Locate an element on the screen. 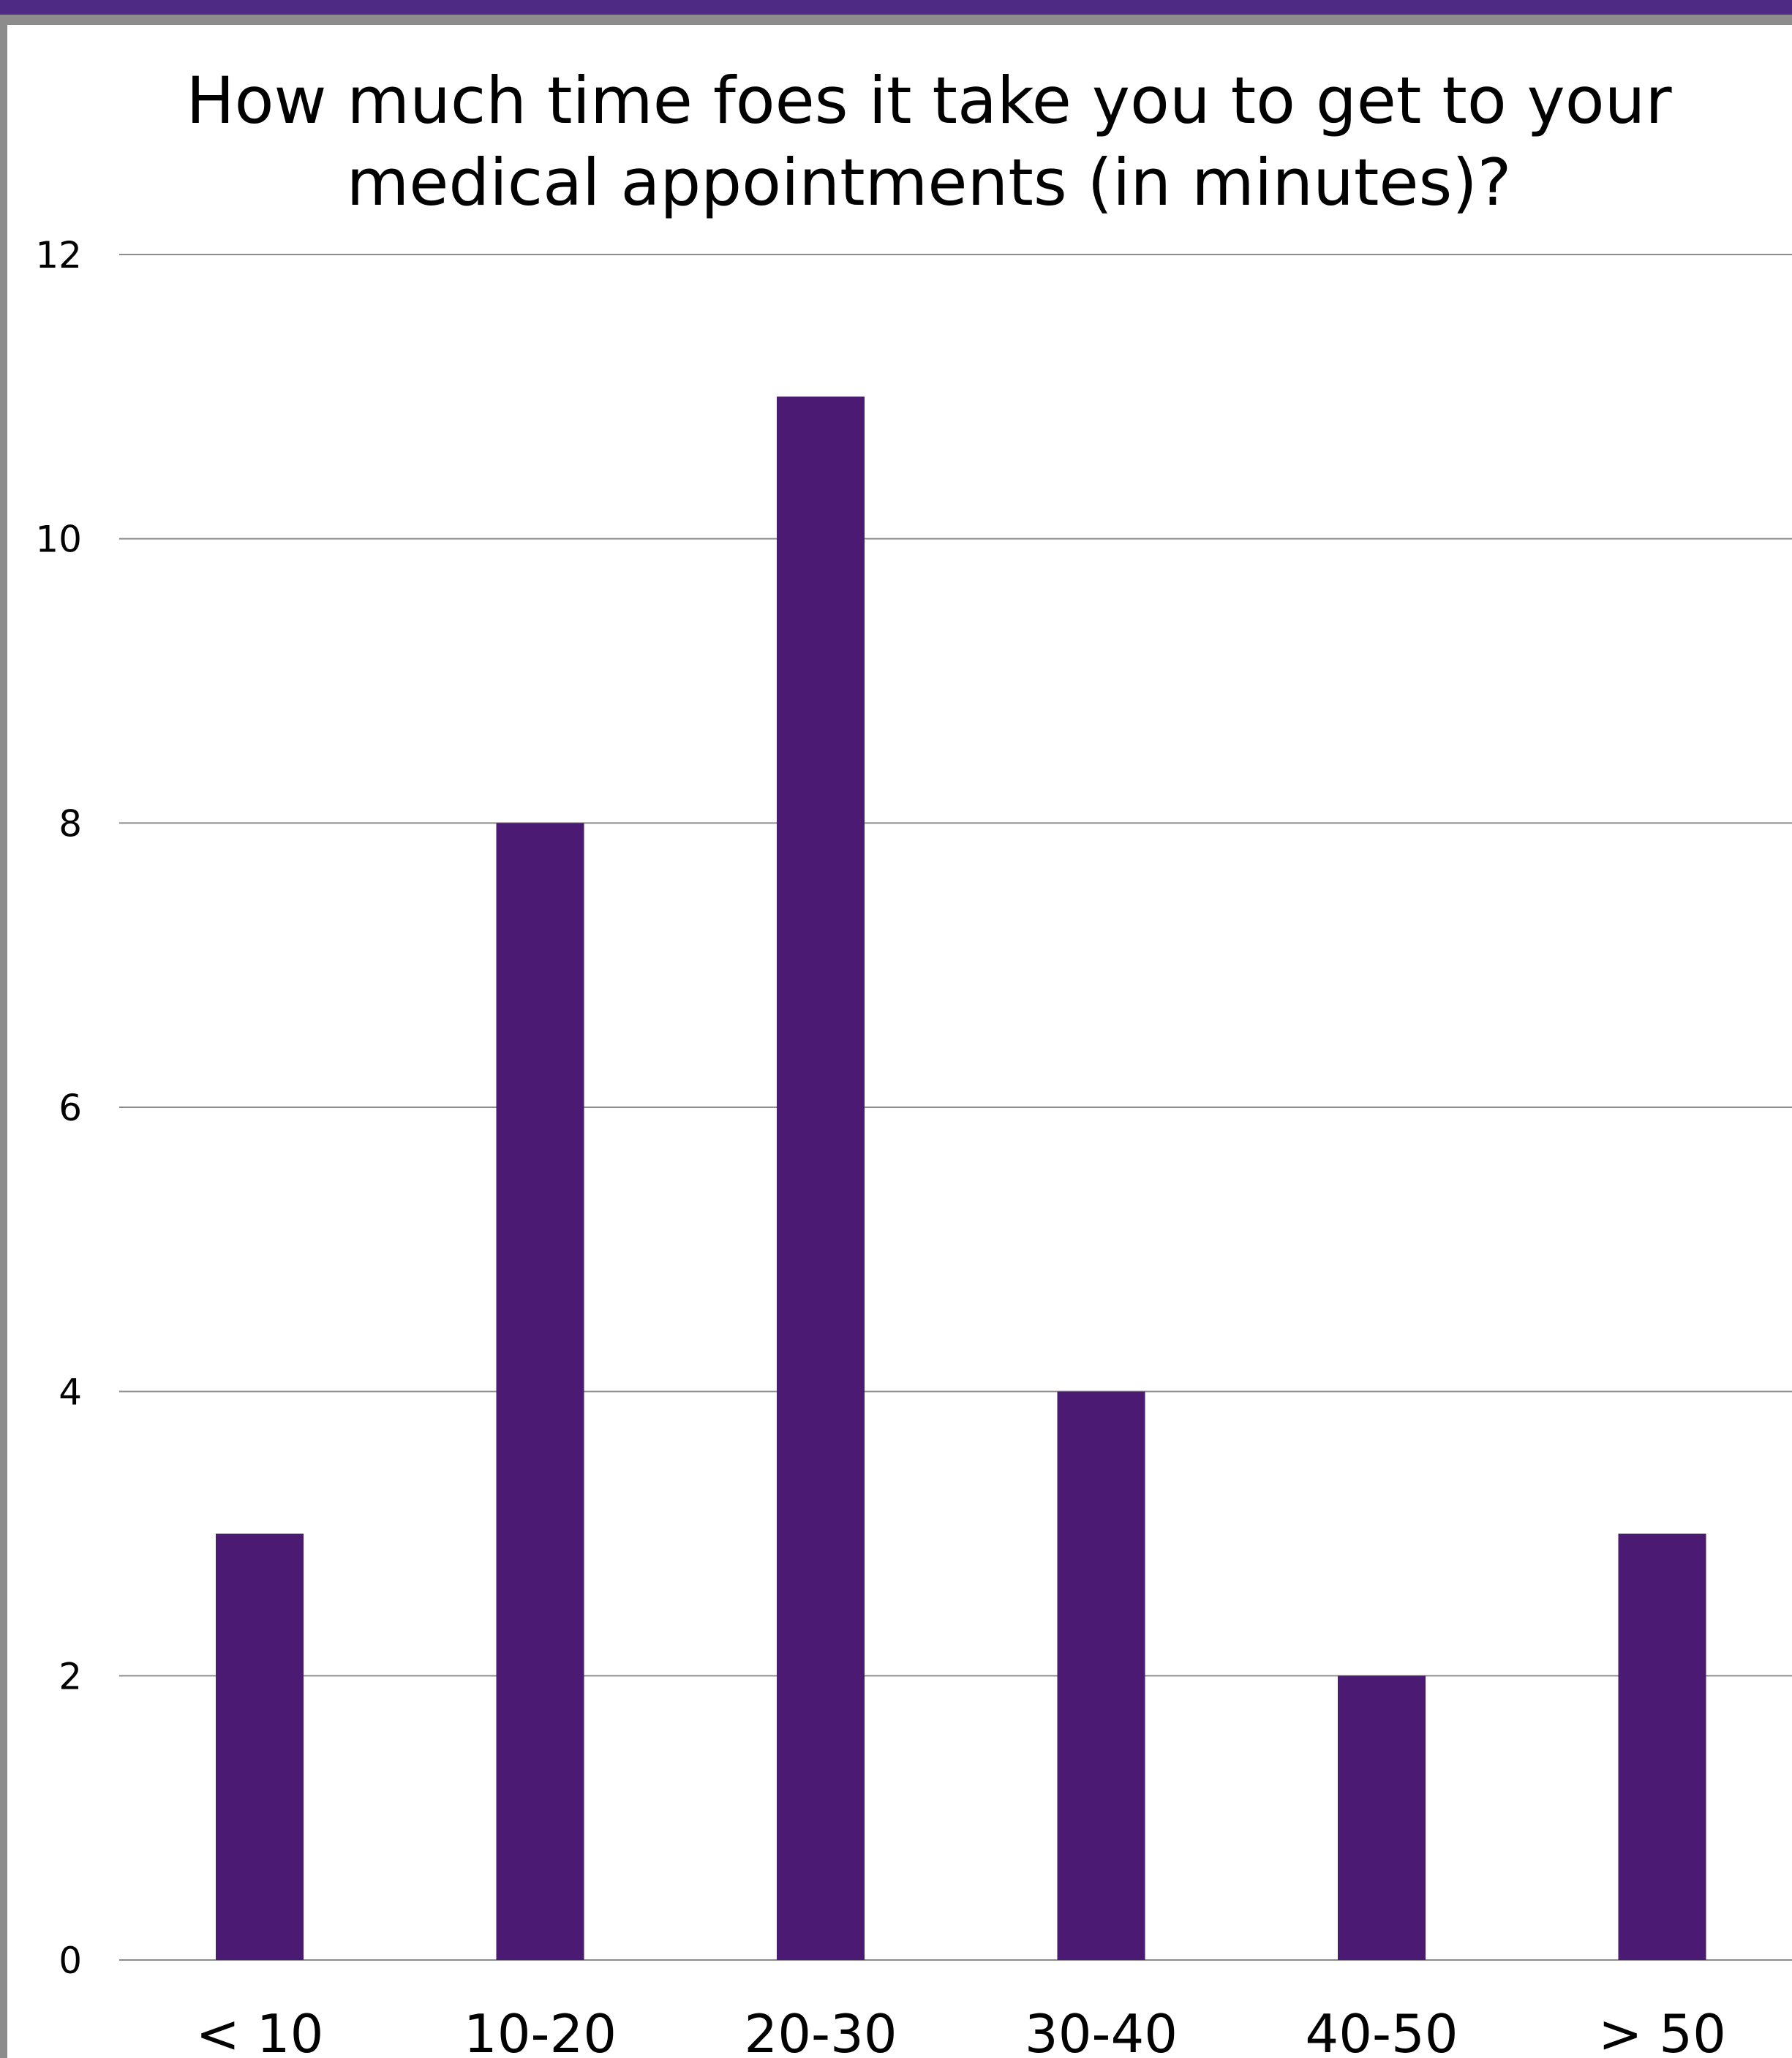 Image resolution: width=1792 pixels, height=2058 pixels. y-tick-label: 6 is located at coordinates (70, 1108).